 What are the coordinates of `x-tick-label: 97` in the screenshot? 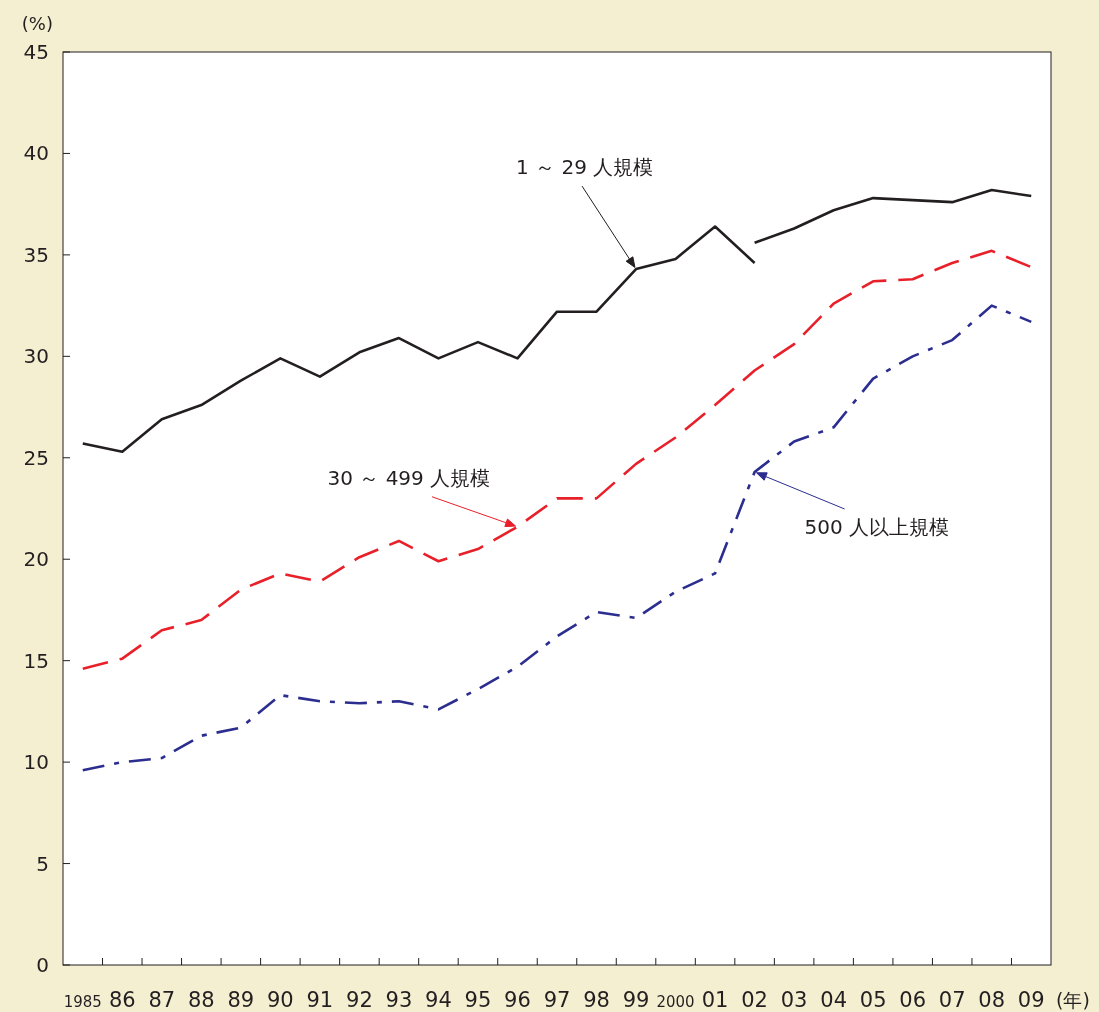 It's located at (557, 1000).